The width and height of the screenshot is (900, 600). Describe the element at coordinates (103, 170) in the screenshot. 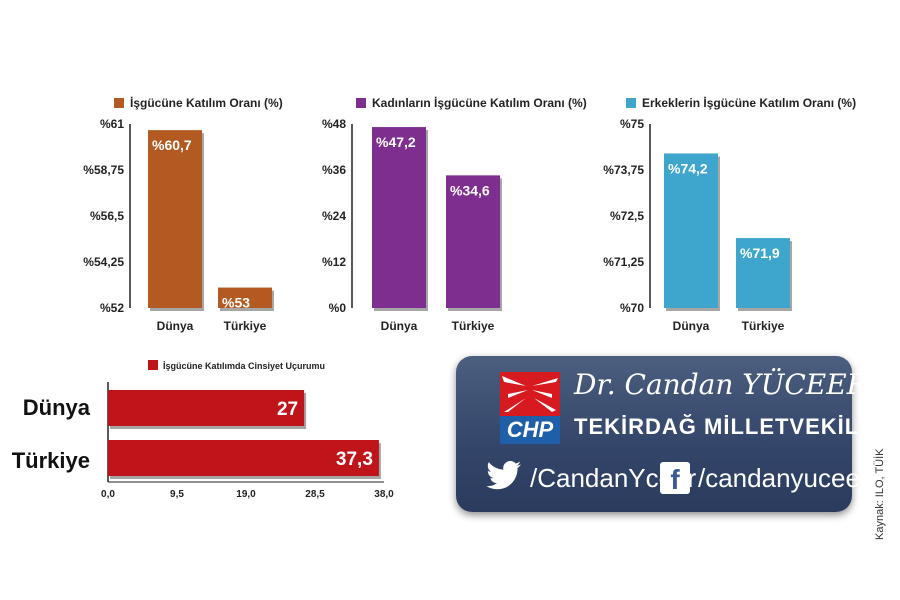

I see `y-tick-label-0-1: %58,75` at that location.